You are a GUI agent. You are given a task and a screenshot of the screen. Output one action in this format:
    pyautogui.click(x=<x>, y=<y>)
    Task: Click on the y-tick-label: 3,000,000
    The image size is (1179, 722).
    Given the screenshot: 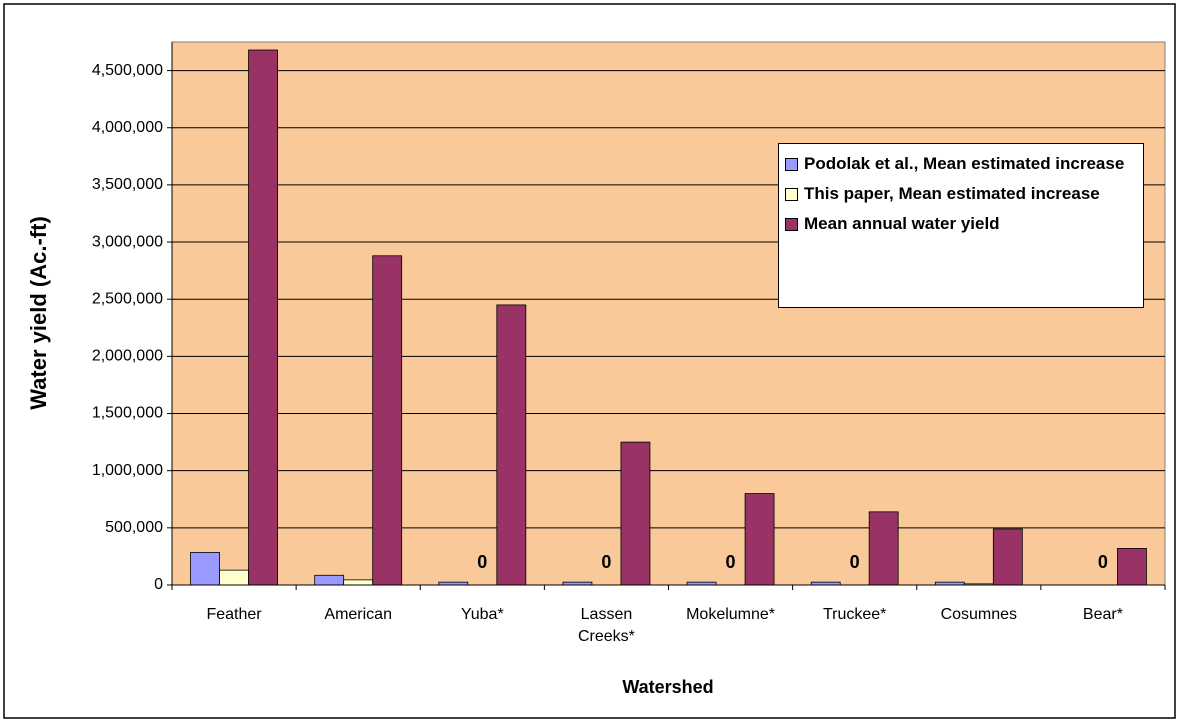 What is the action you would take?
    pyautogui.click(x=127, y=241)
    